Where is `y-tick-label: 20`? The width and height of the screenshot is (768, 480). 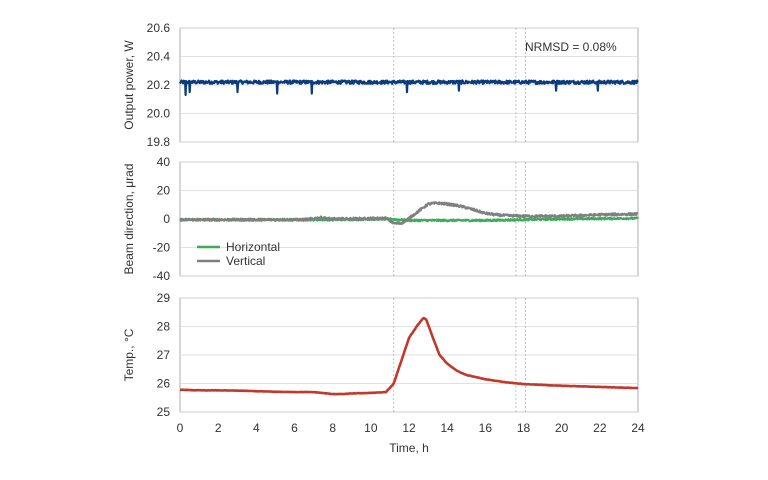 y-tick-label: 20 is located at coordinates (164, 191).